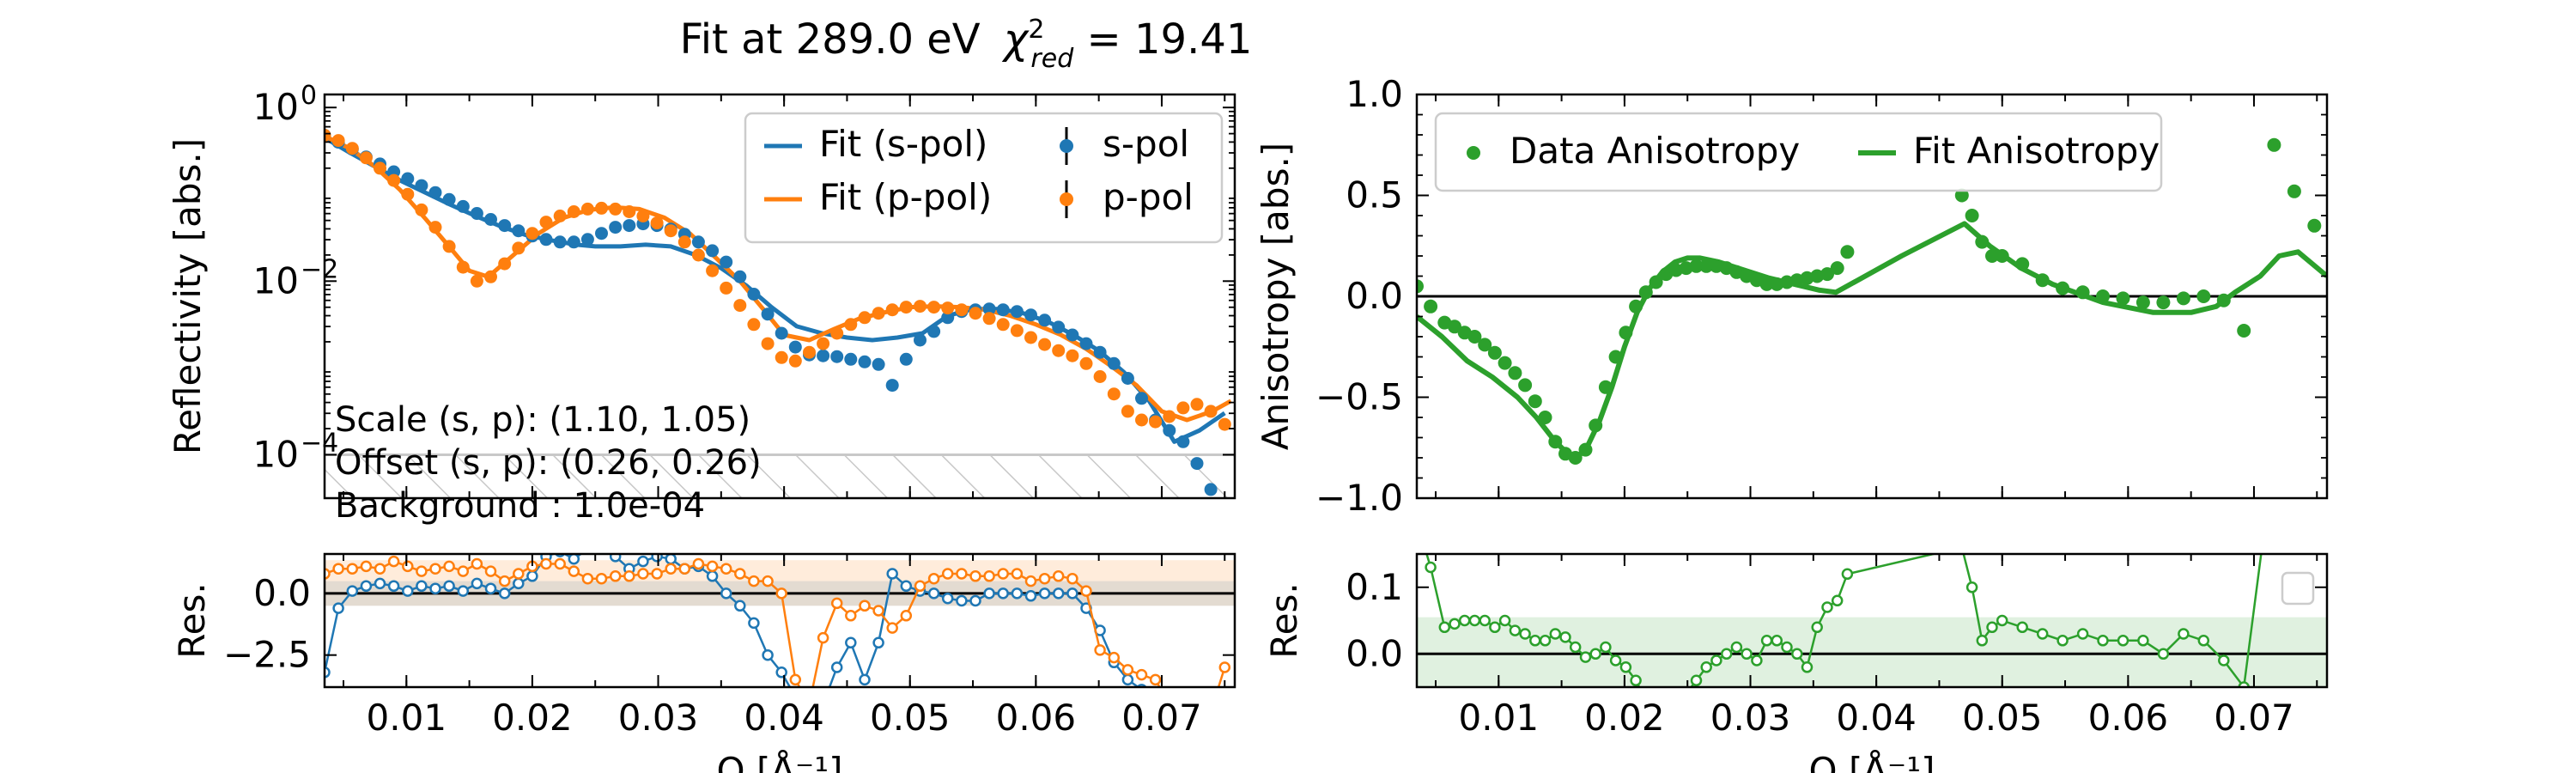  Describe the element at coordinates (1036, 718) in the screenshot. I see `x-tick-label: 0.06` at that location.